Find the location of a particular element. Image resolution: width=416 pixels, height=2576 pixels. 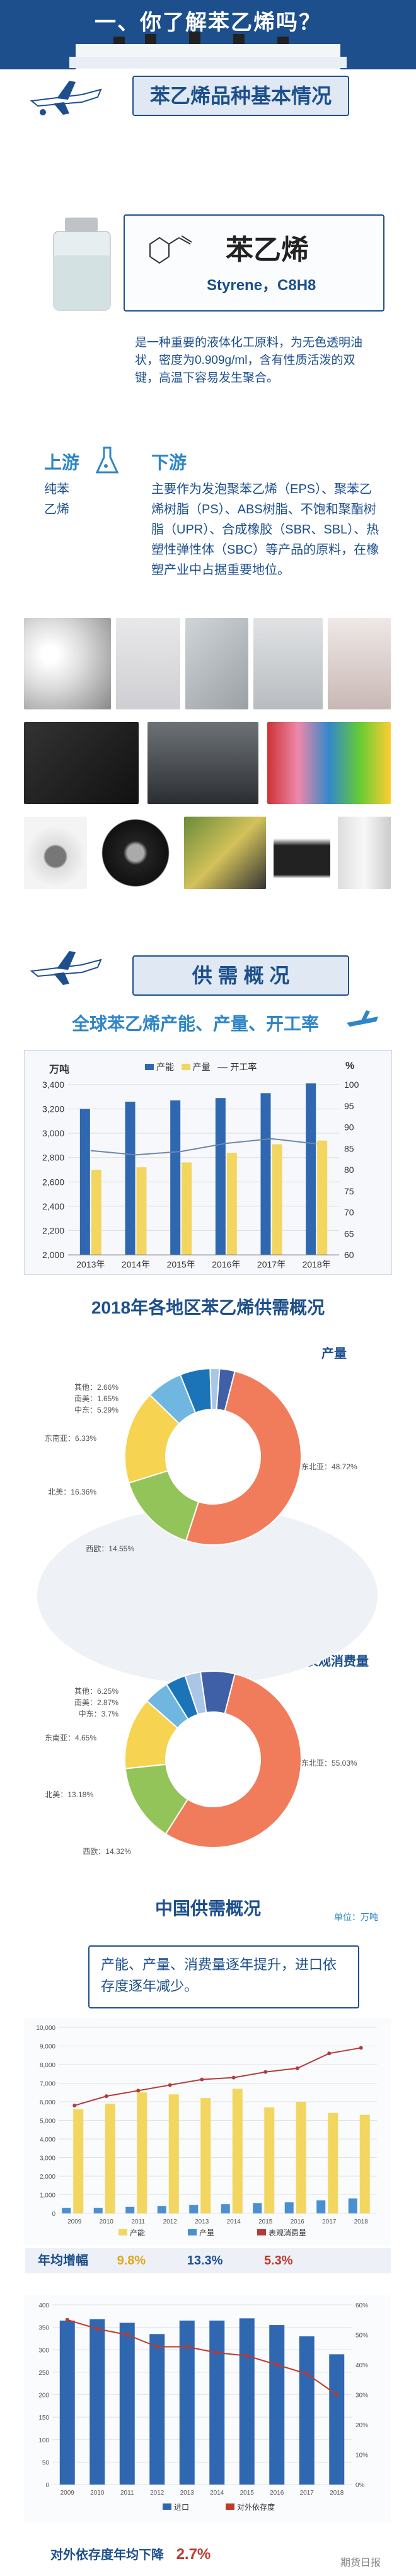

photo-shoe-sole is located at coordinates (225, 853).